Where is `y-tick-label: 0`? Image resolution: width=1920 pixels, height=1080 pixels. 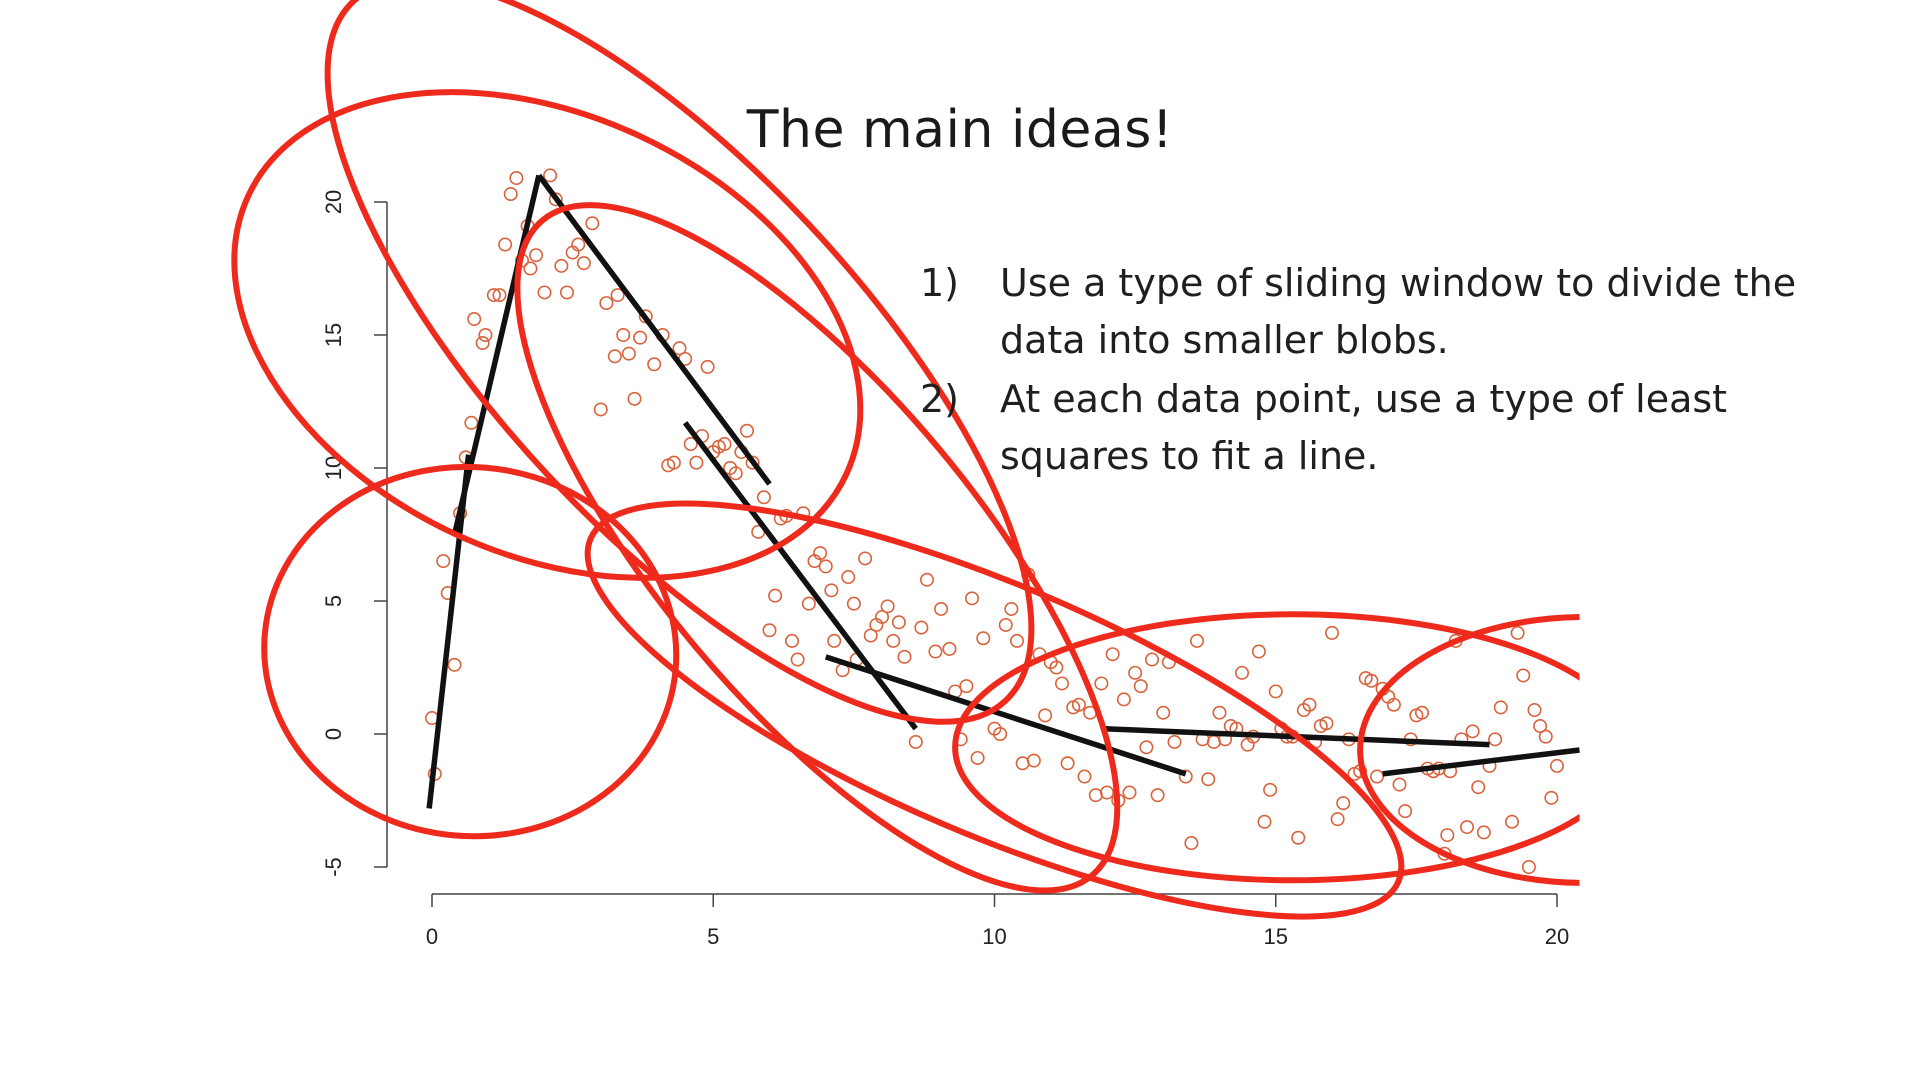 y-tick-label: 0 is located at coordinates (333, 734).